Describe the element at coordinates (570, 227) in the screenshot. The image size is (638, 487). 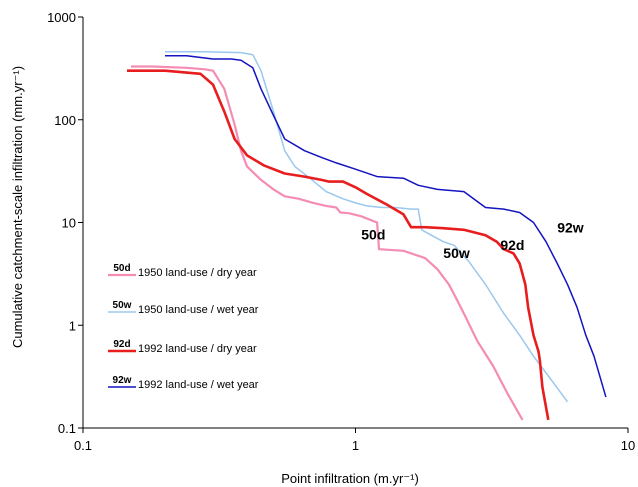
I see `curve-label-92w: 92w` at that location.